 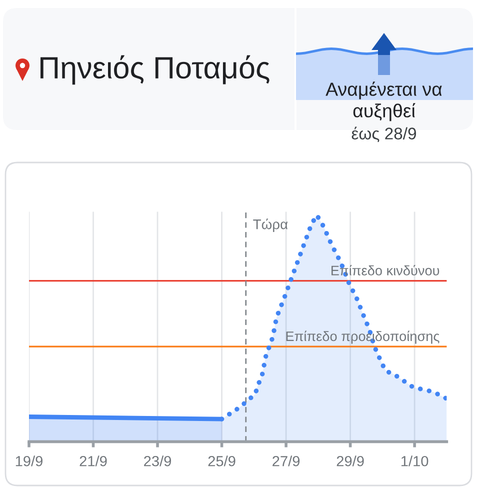 I want to click on x-tick-label: 25/9, so click(x=222, y=461).